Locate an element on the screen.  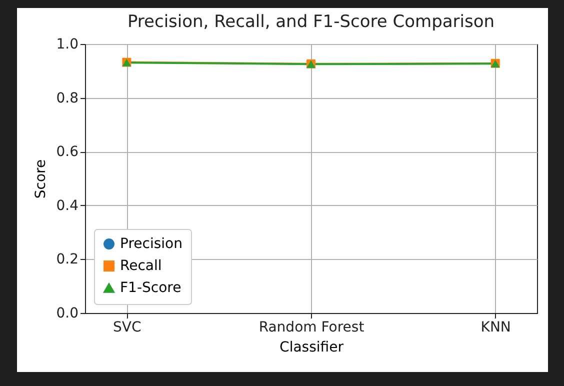
legend-label: F1-Score is located at coordinates (151, 288).